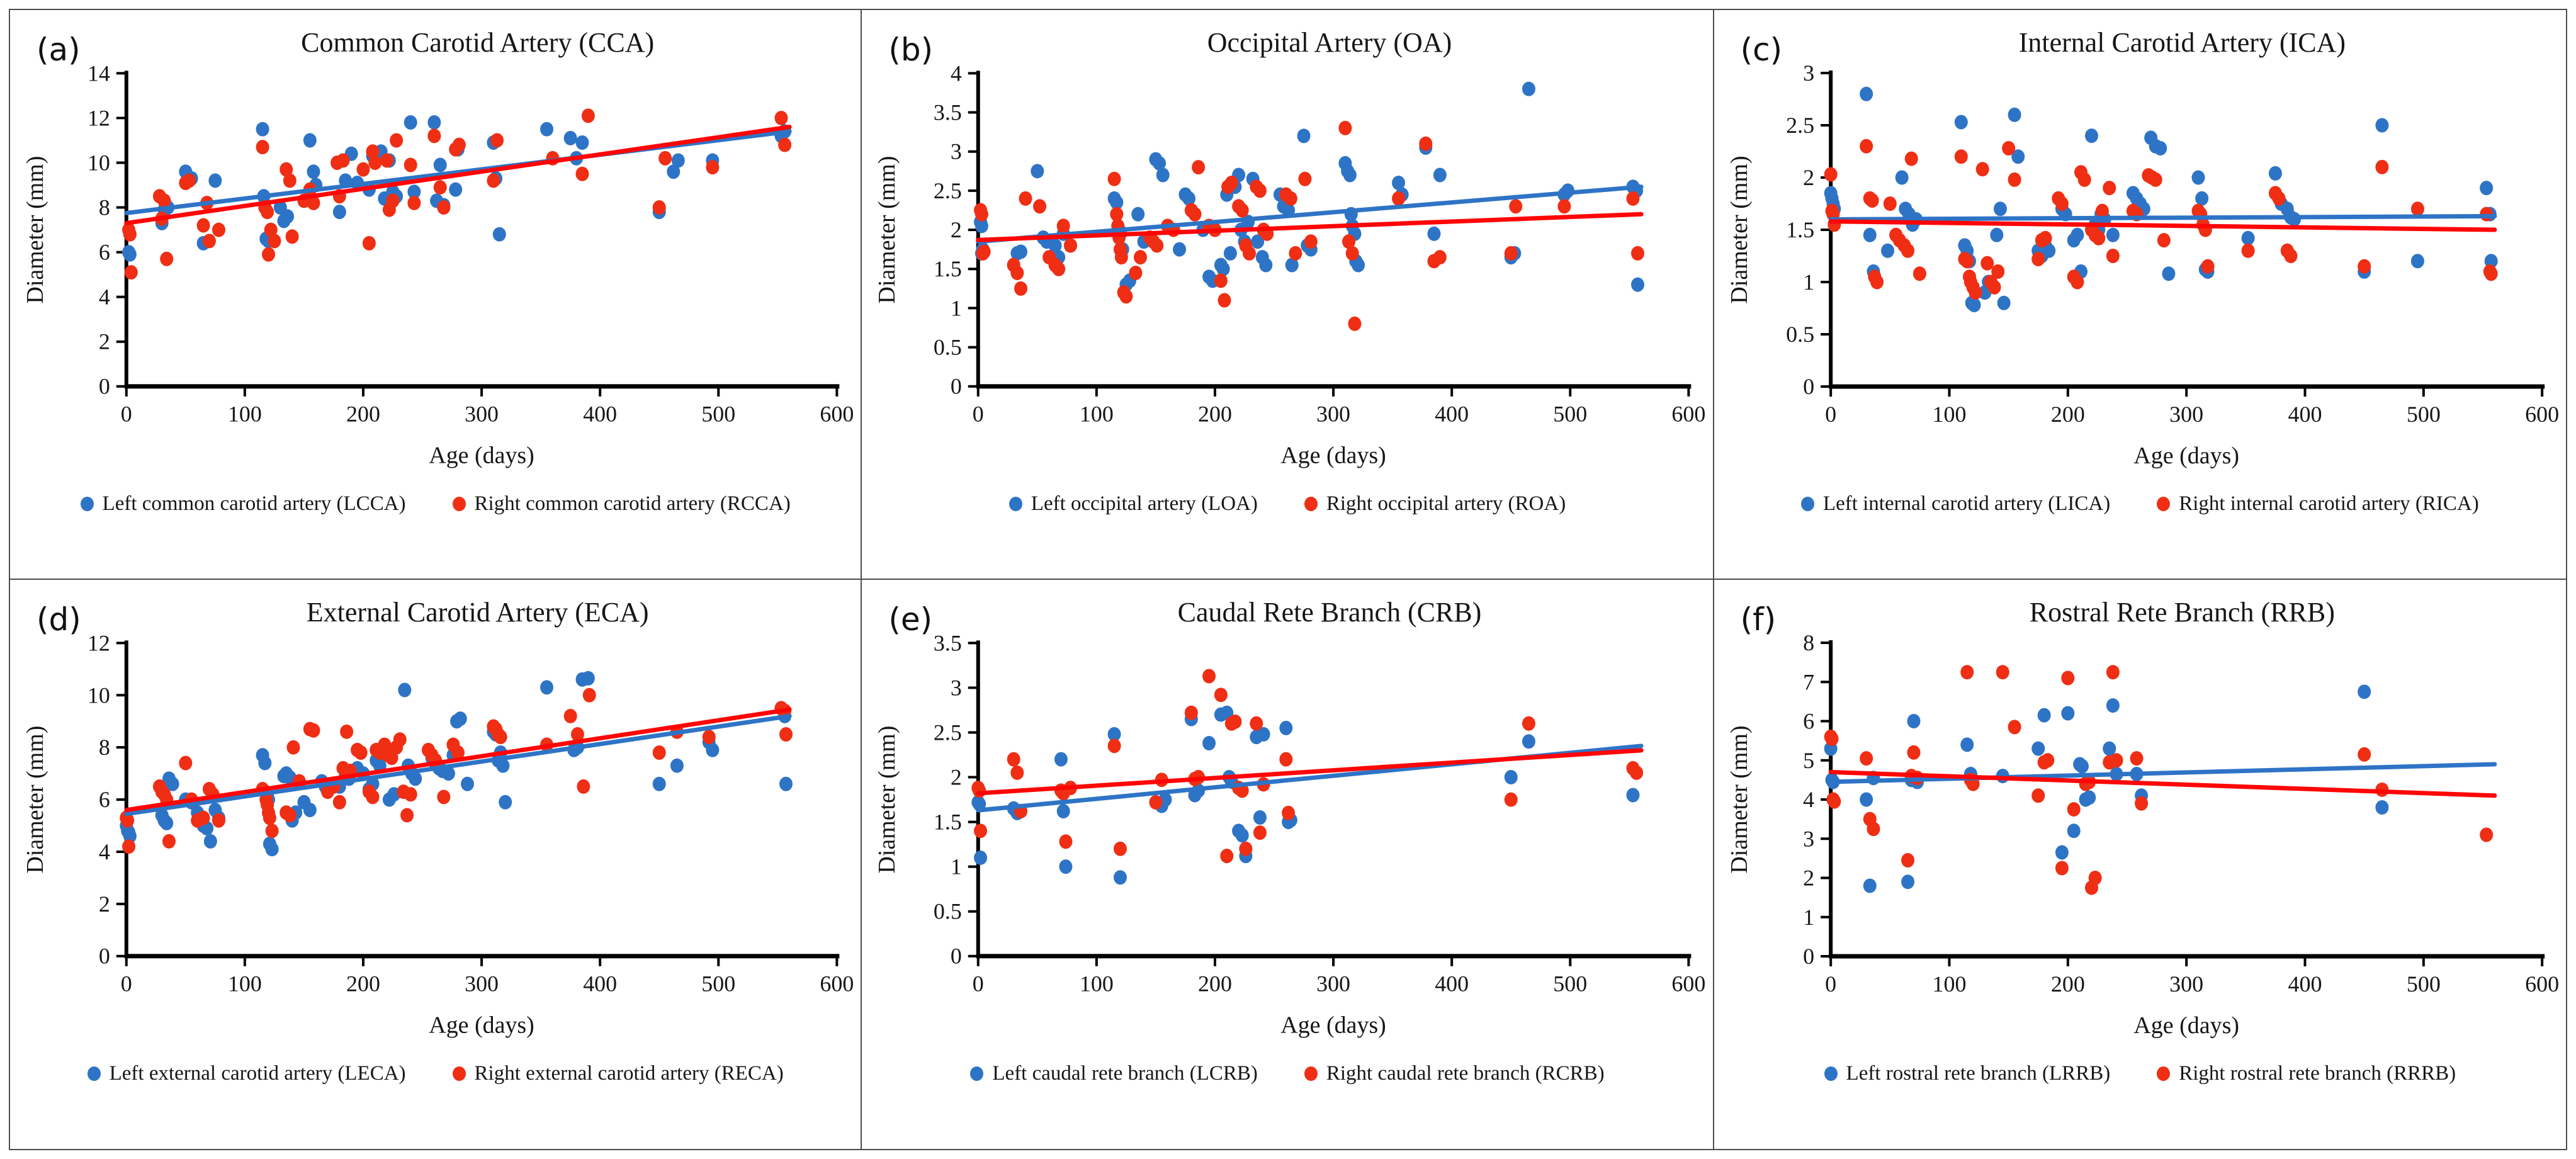  I want to click on legend-item-lcrb: Left caudal rete branch (LCRB), so click(1114, 1073).